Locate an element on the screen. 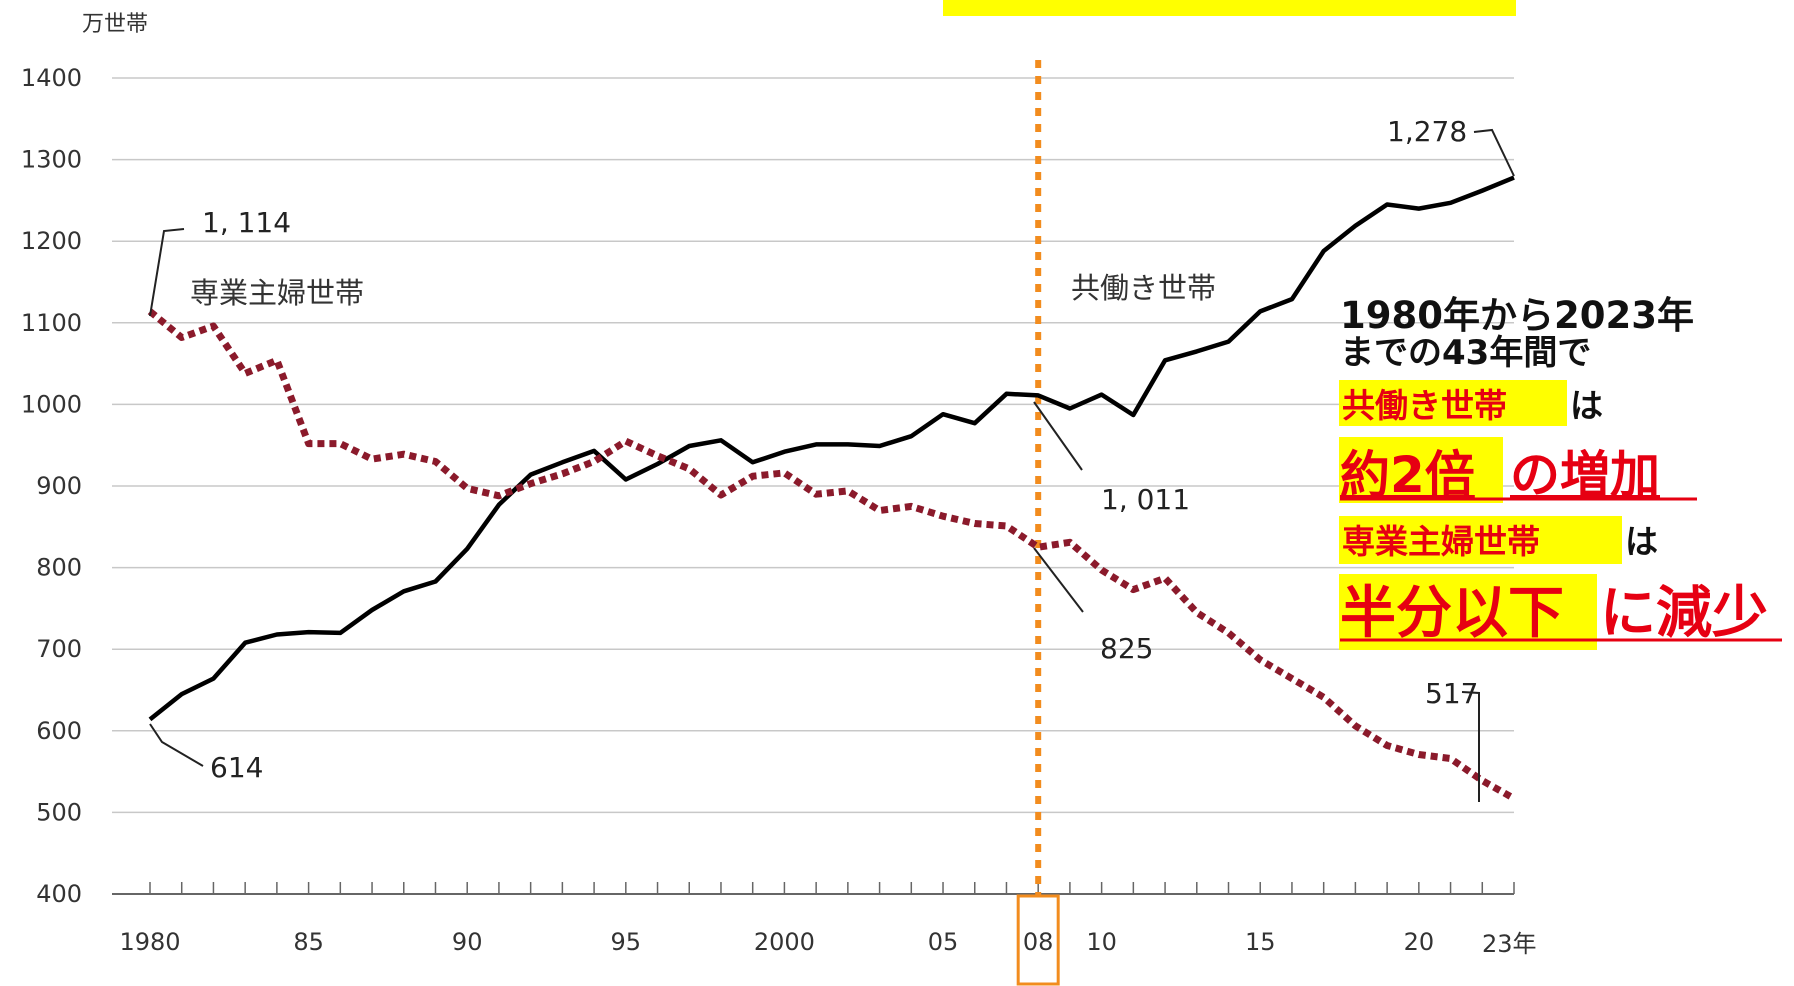 The width and height of the screenshot is (1794, 986). y-axis-unit: 万世帯 is located at coordinates (115, 24).